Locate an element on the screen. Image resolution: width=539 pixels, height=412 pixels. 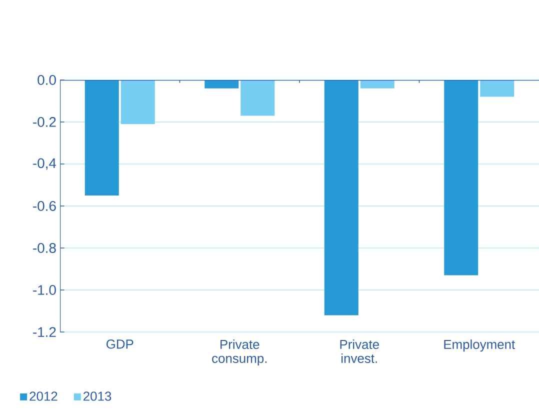
x-tick-label: Private consump. is located at coordinates (239, 353).